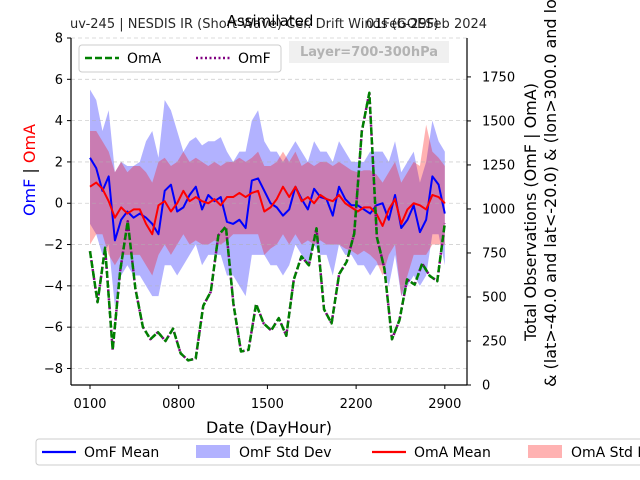 This screenshot has height=480, width=640. What do you see at coordinates (545, 451) in the screenshot?
I see `legend-oma-std-swatch` at bounding box center [545, 451].